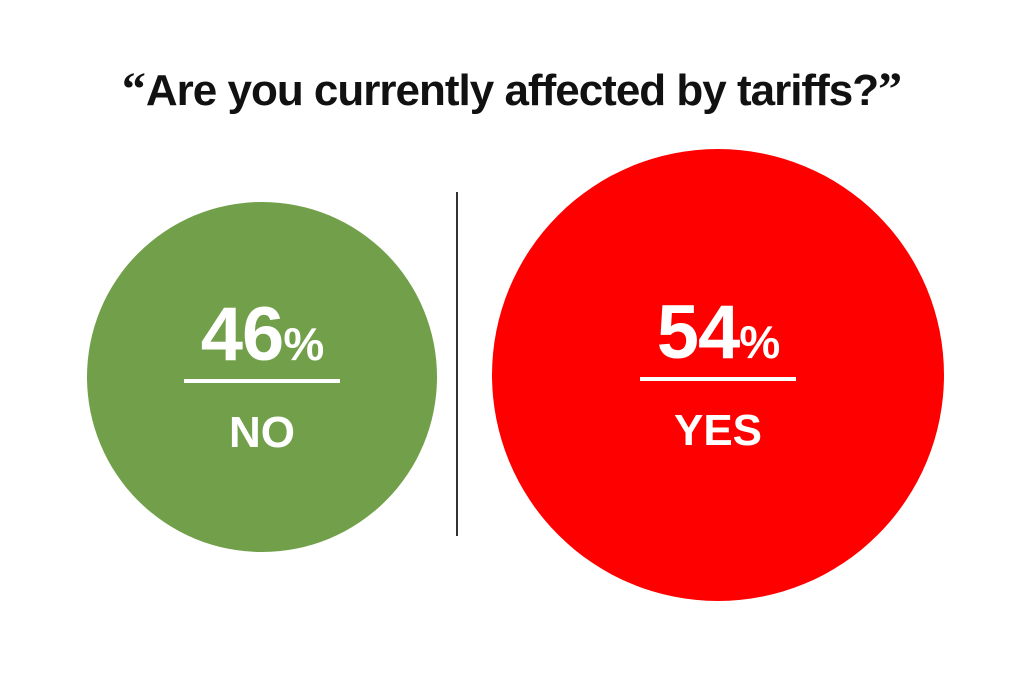  Describe the element at coordinates (759, 342) in the screenshot. I see `unit-yes: %` at that location.